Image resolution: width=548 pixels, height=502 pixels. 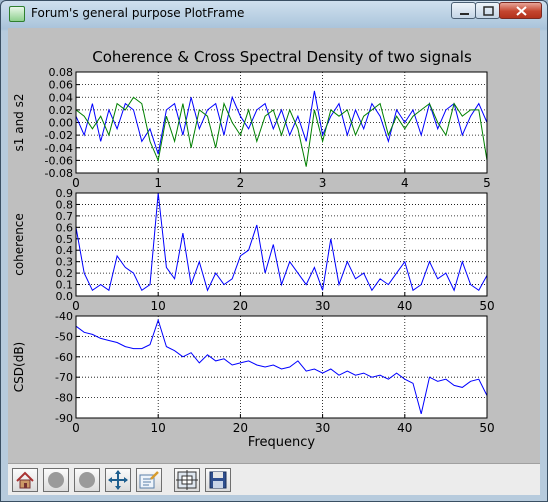 I want to click on y-axis-label: coherence, so click(x=19, y=244).